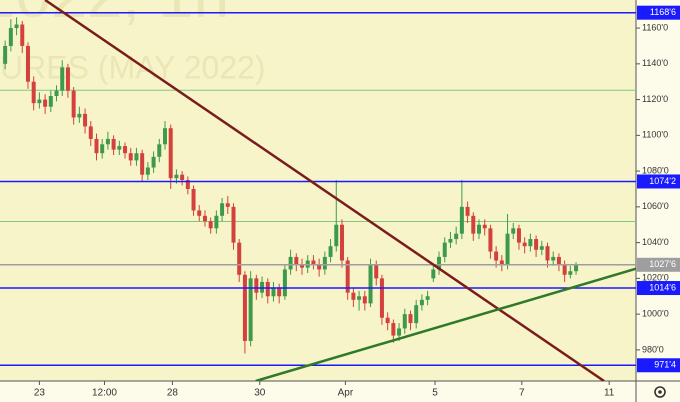 The width and height of the screenshot is (680, 402). Describe the element at coordinates (653, 349) in the screenshot. I see `y-tick-label: 980'0` at that location.